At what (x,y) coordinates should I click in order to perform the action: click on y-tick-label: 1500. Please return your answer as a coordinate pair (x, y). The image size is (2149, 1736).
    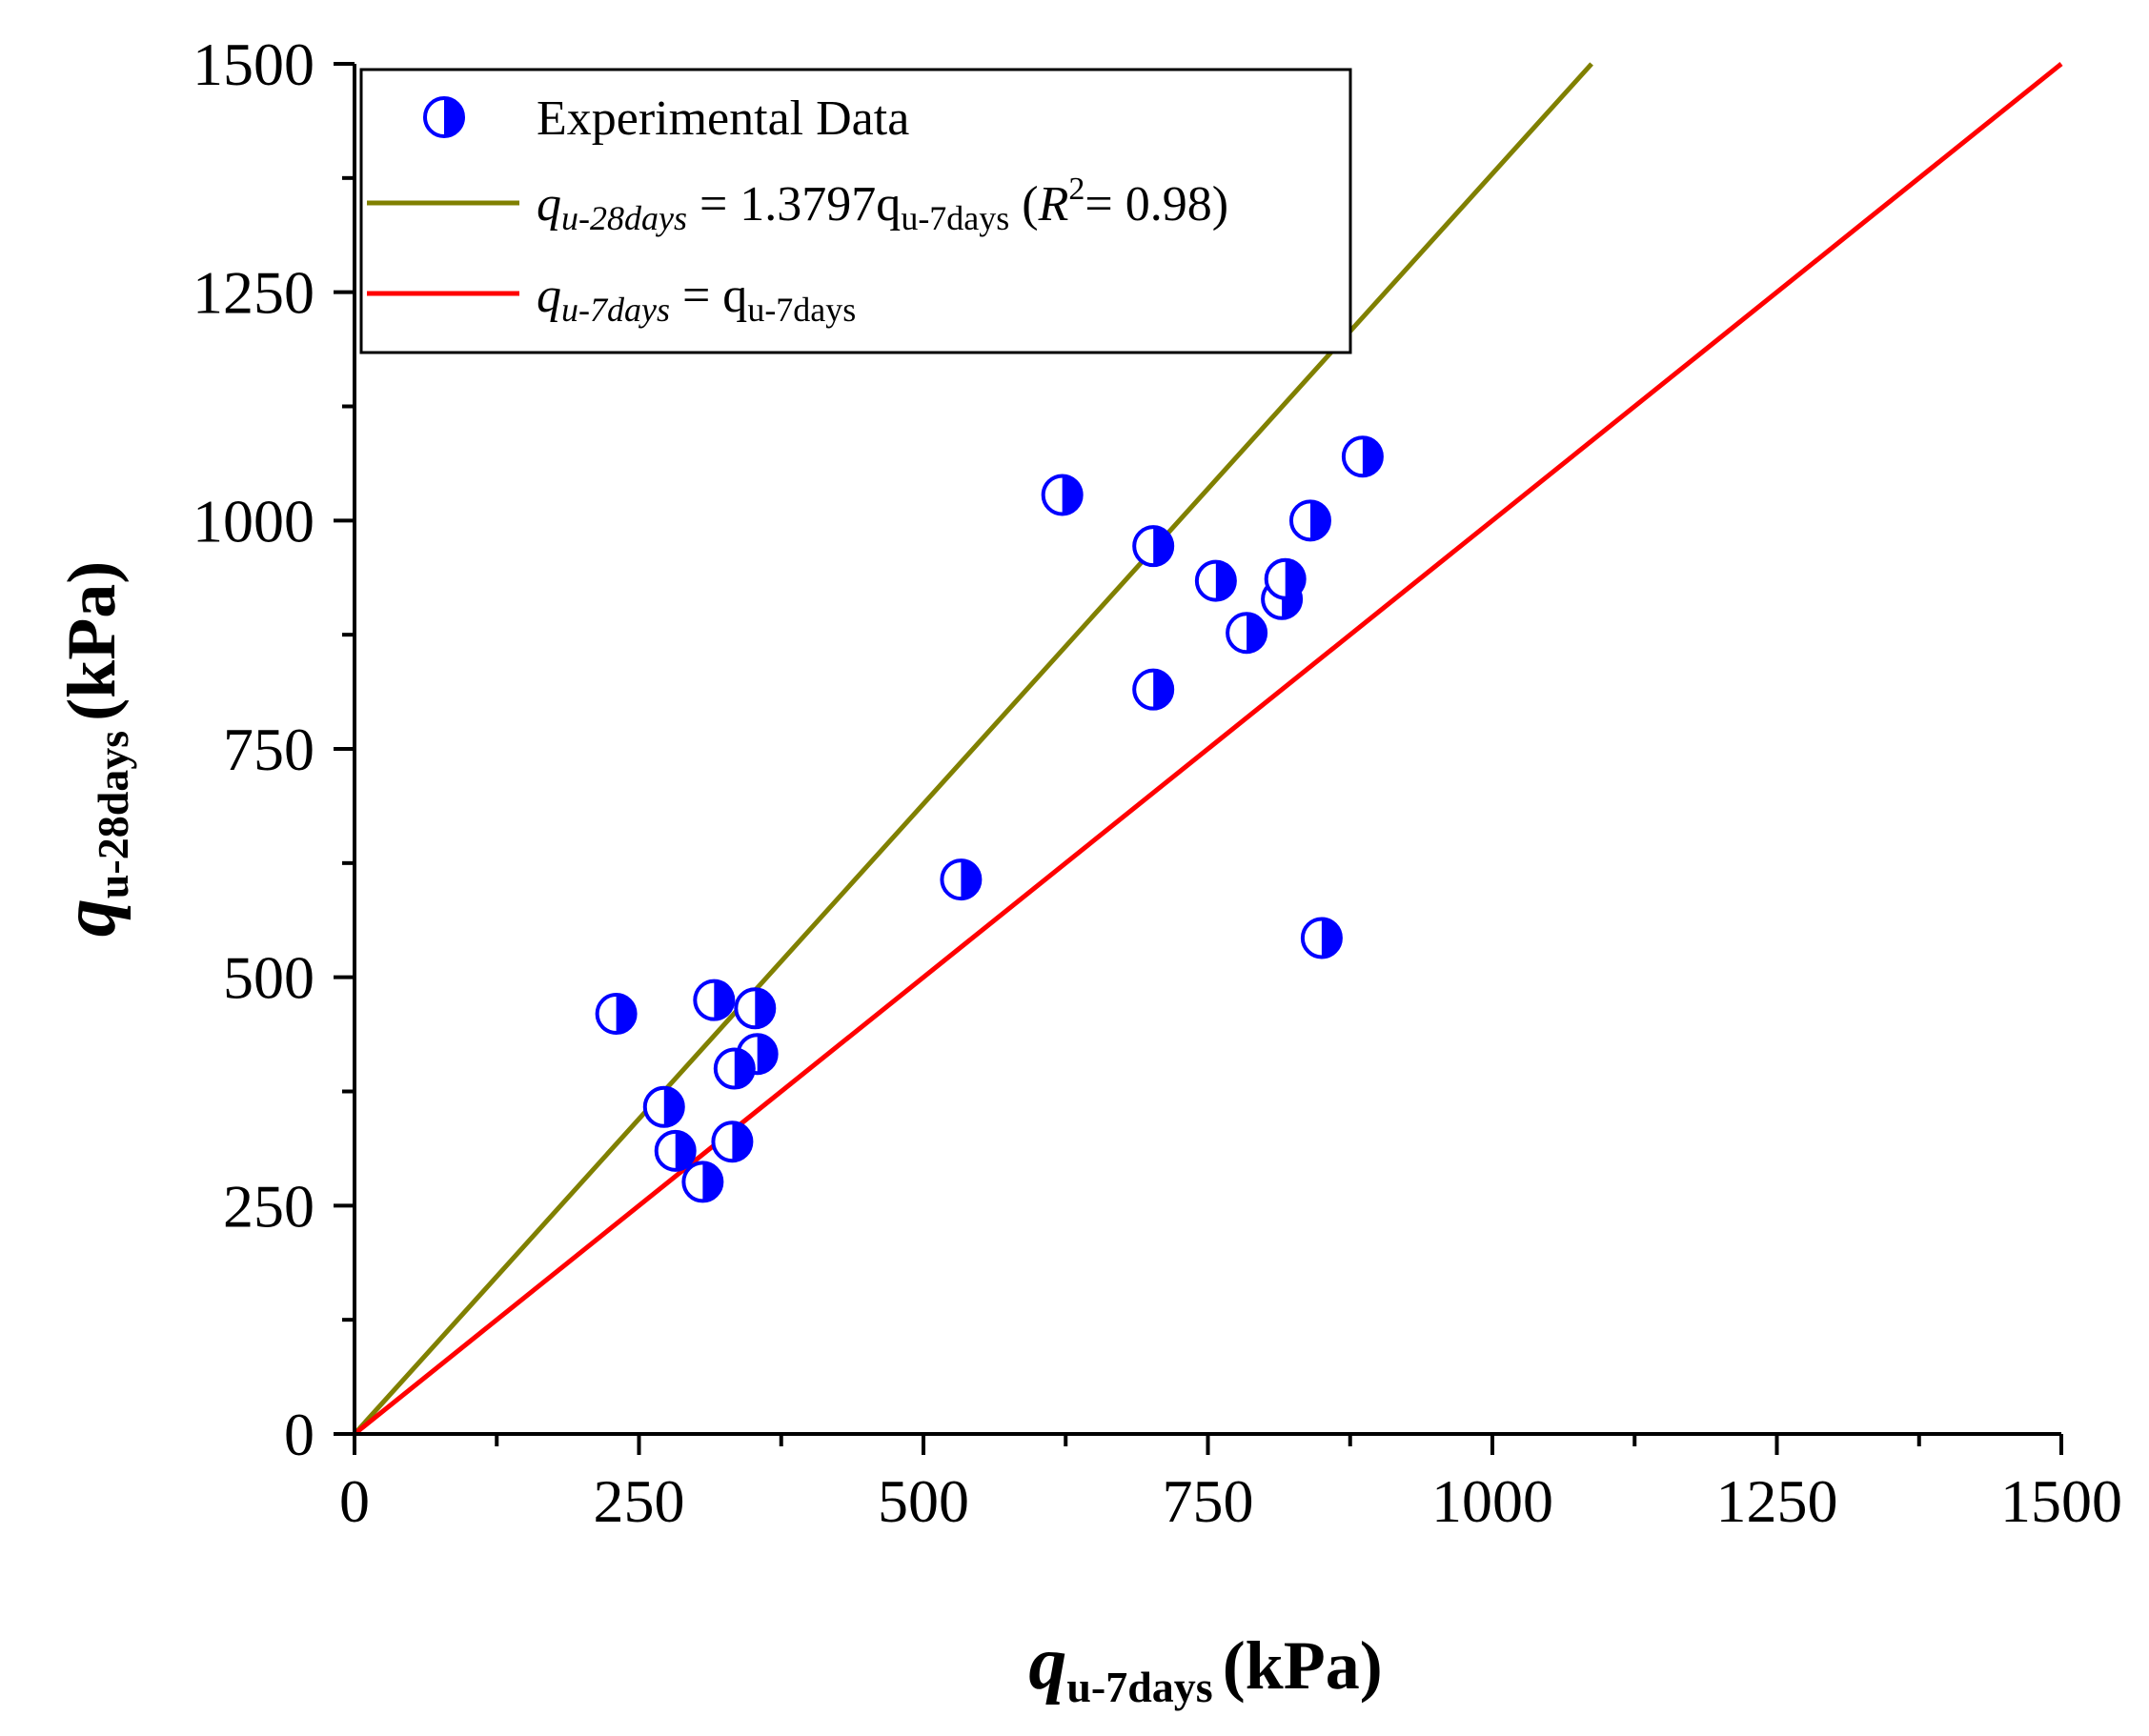
    Looking at the image, I should click on (253, 64).